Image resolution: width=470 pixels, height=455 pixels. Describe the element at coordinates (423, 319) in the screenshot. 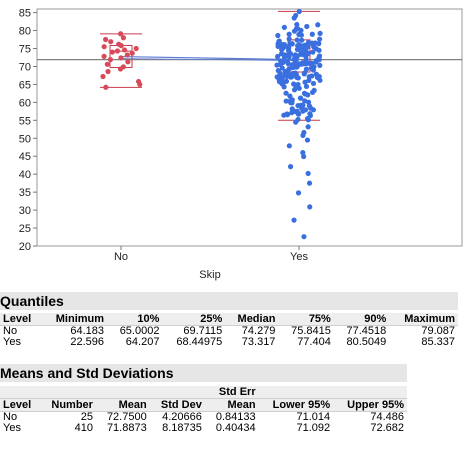

I see `quantiles-column-header: Maximum` at that location.